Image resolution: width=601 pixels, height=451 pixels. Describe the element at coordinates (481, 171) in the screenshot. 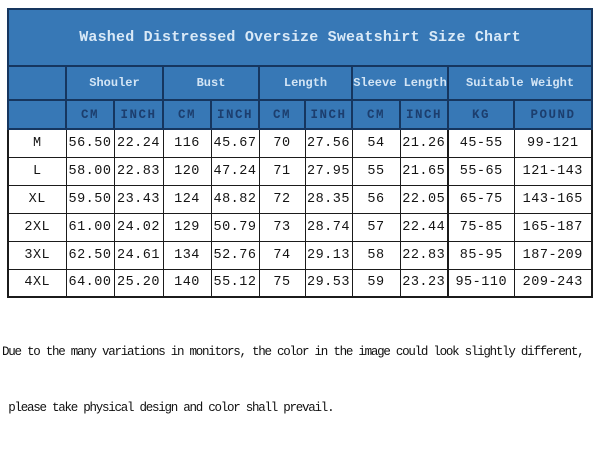

I see `value-cell: 55-65` at that location.